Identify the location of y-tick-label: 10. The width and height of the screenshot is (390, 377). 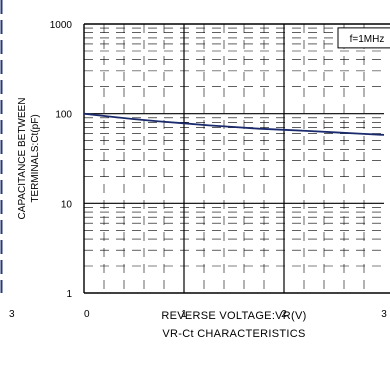
(67, 204).